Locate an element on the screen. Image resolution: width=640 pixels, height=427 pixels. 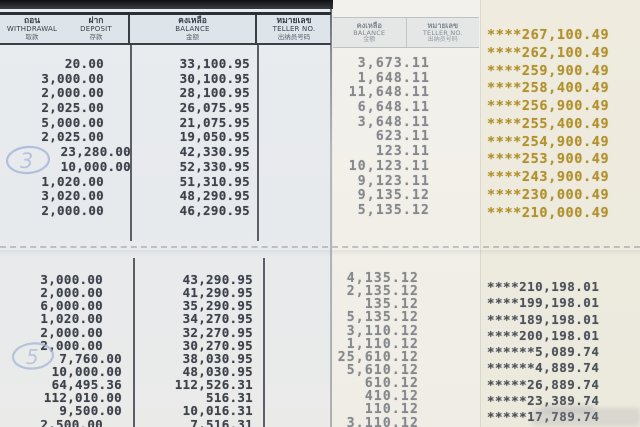
balance-amount: 30,270.95 is located at coordinates (217, 345).